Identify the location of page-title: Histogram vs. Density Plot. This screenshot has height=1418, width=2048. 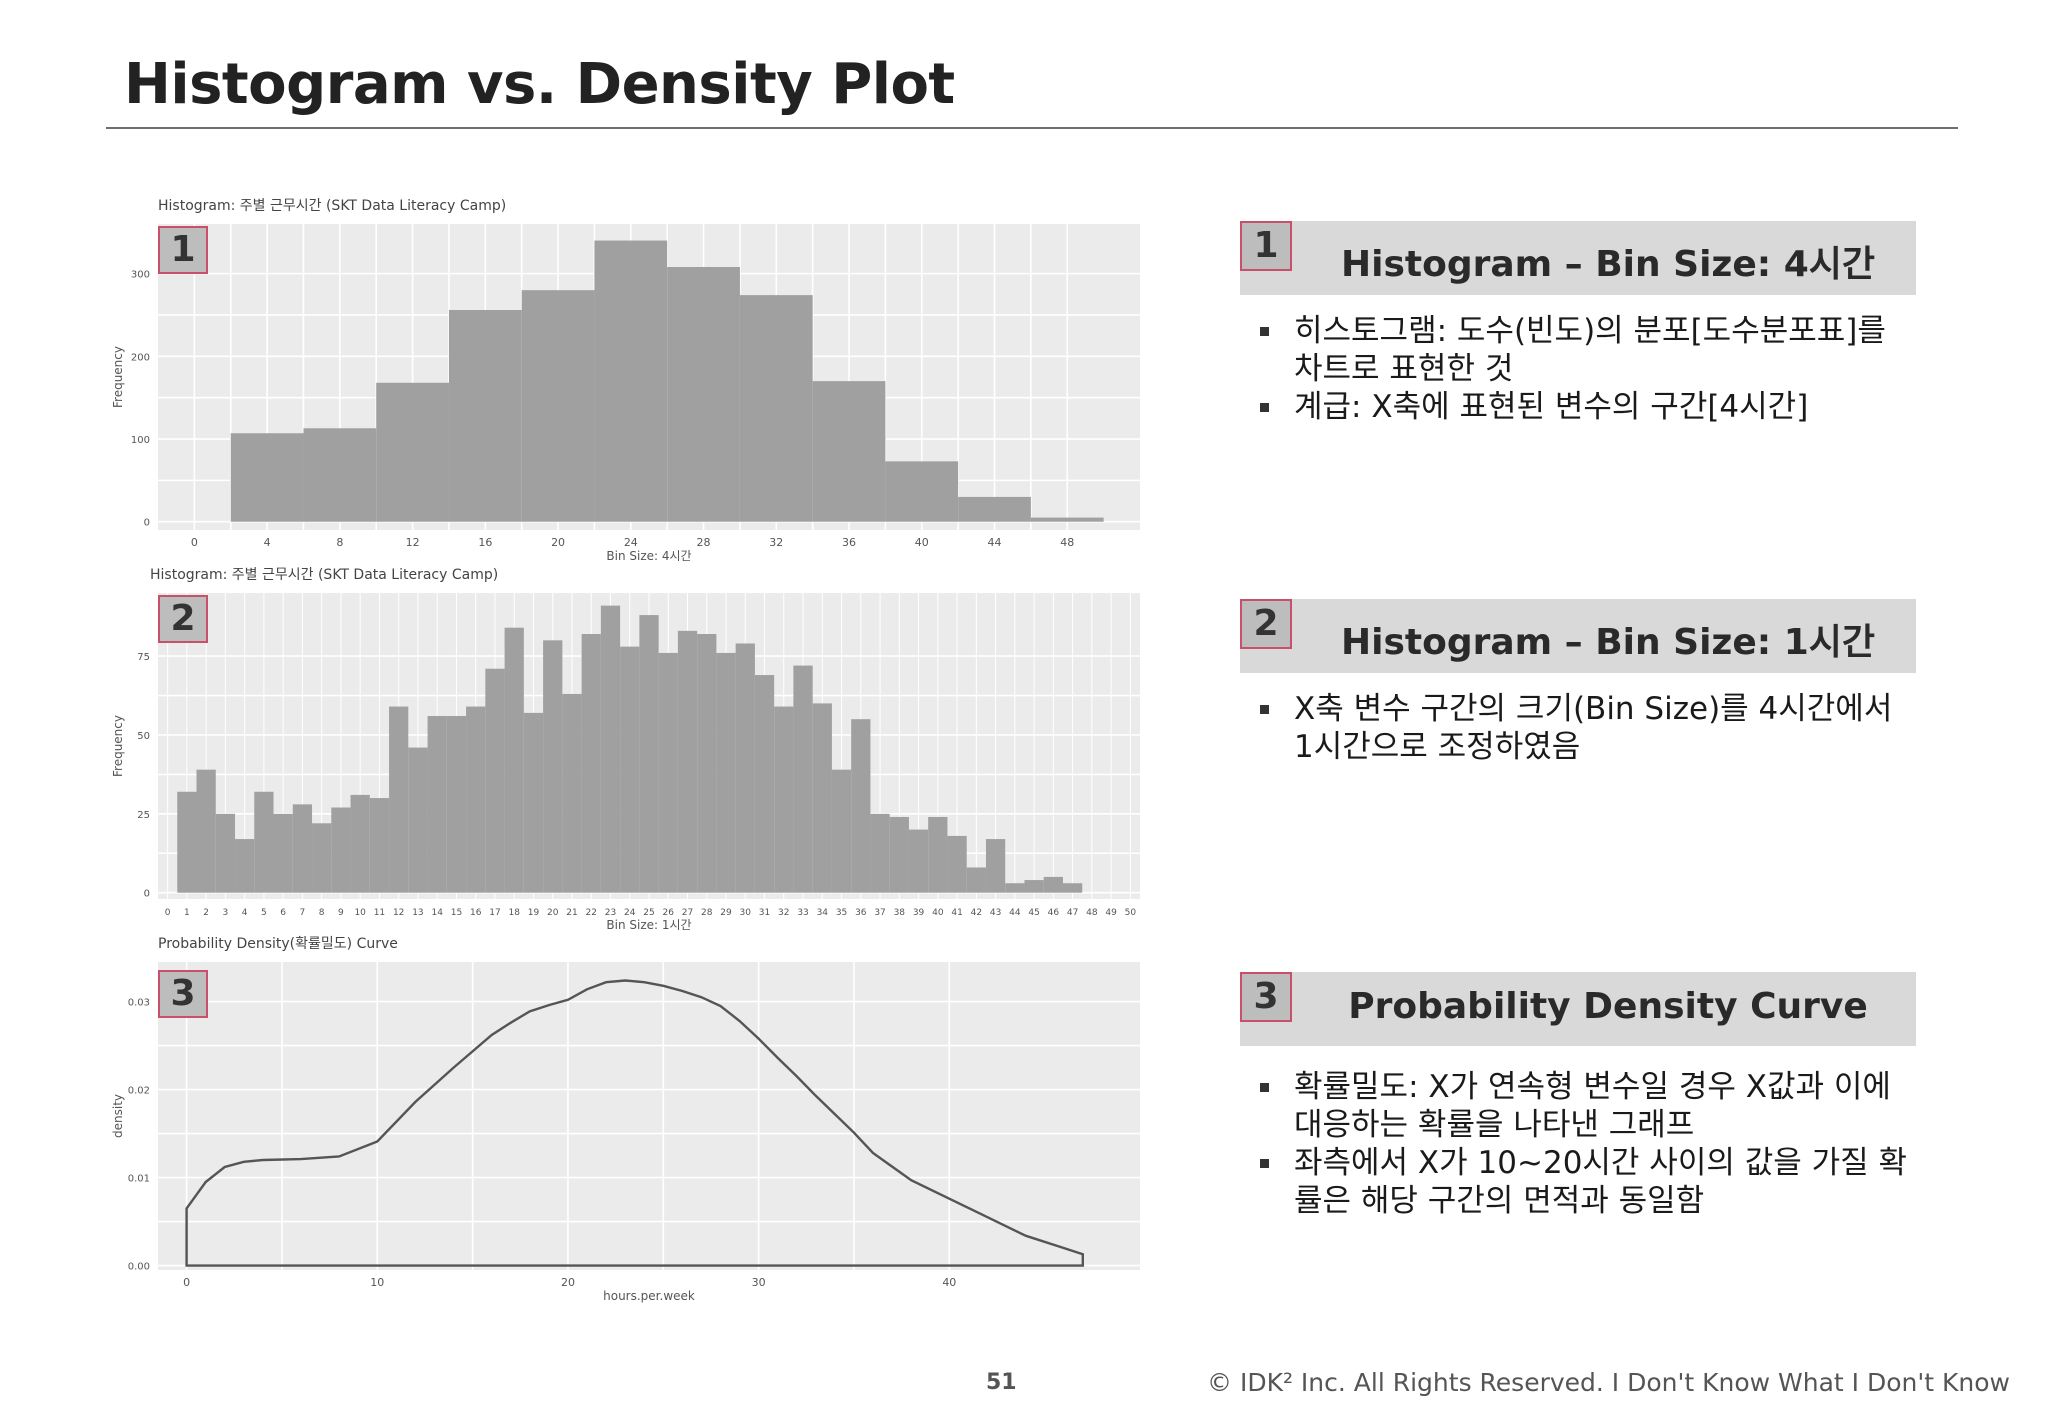
(539, 84).